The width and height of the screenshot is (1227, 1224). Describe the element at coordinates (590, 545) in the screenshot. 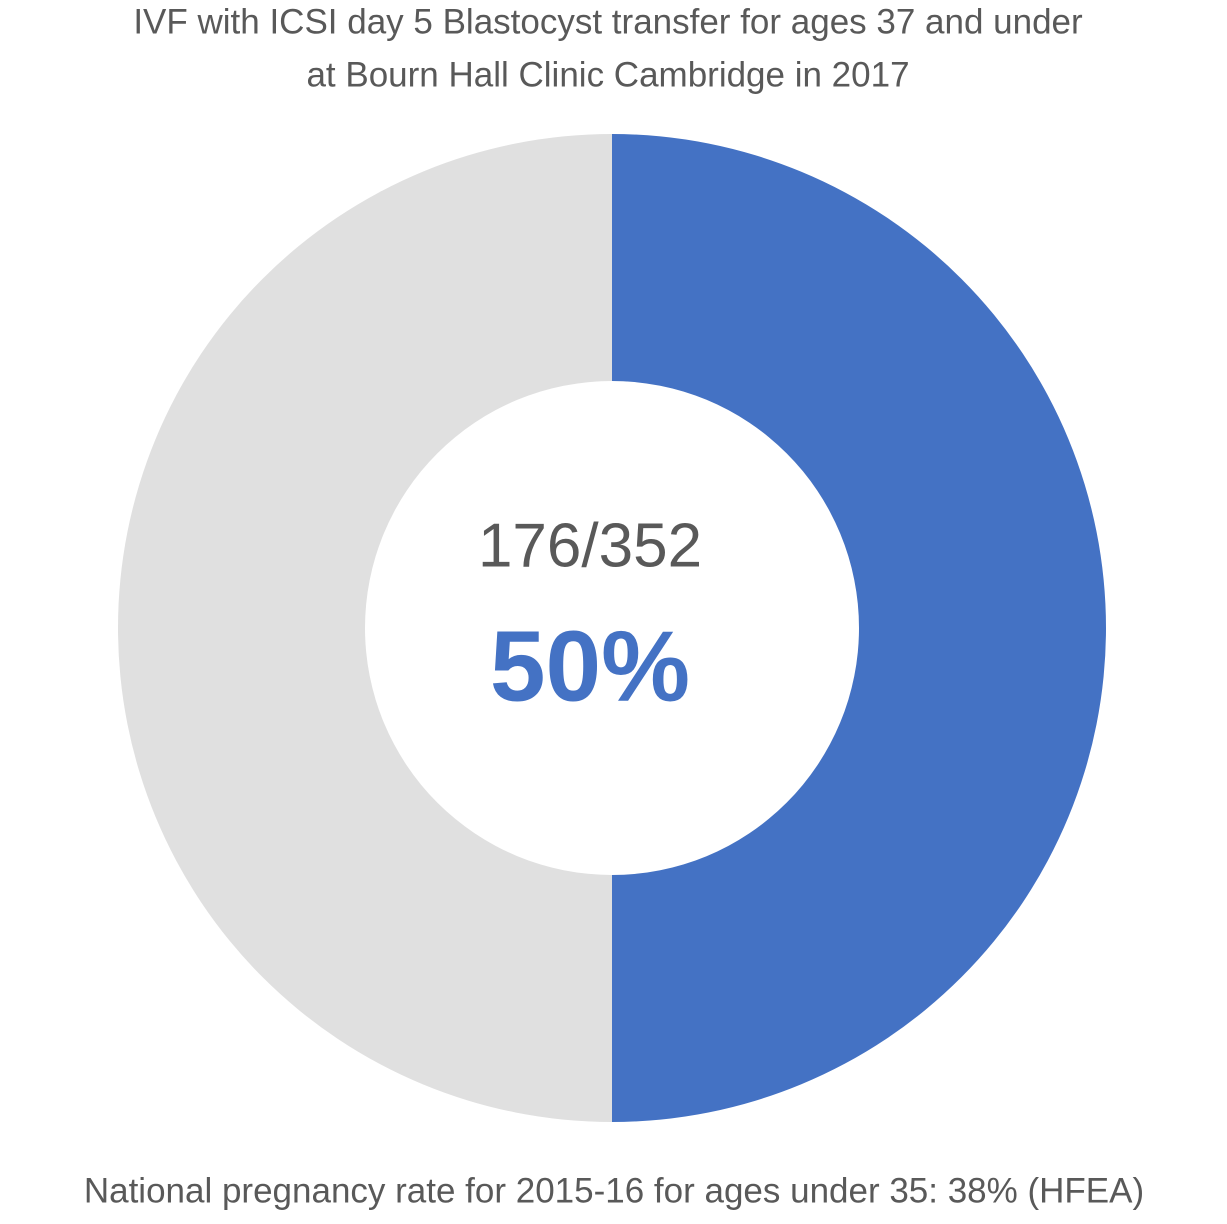

I see `center-text: 176/352` at that location.